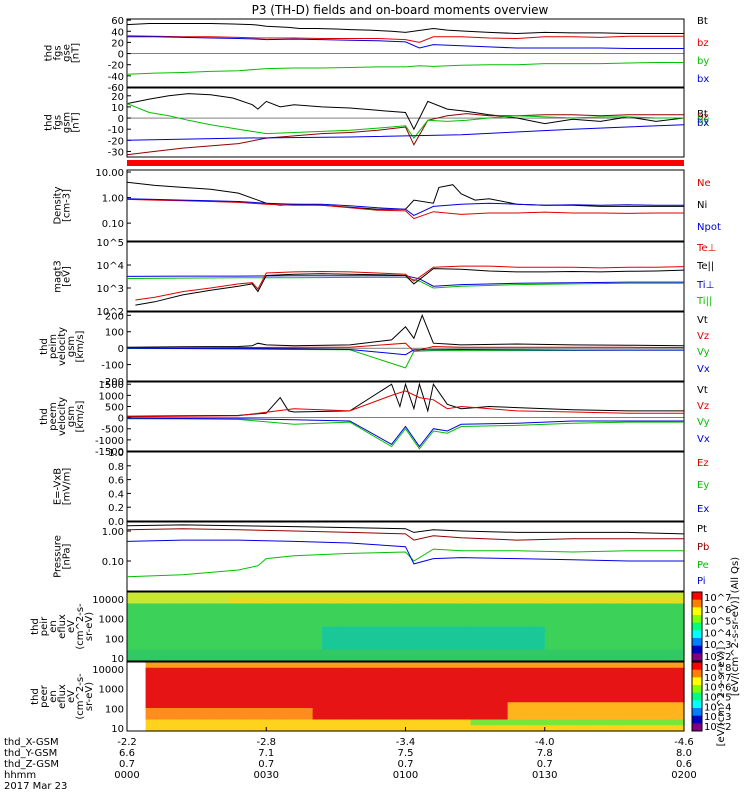 This screenshot has width=750, height=800. I want to click on ylabel-line: peir, so click(44, 626).